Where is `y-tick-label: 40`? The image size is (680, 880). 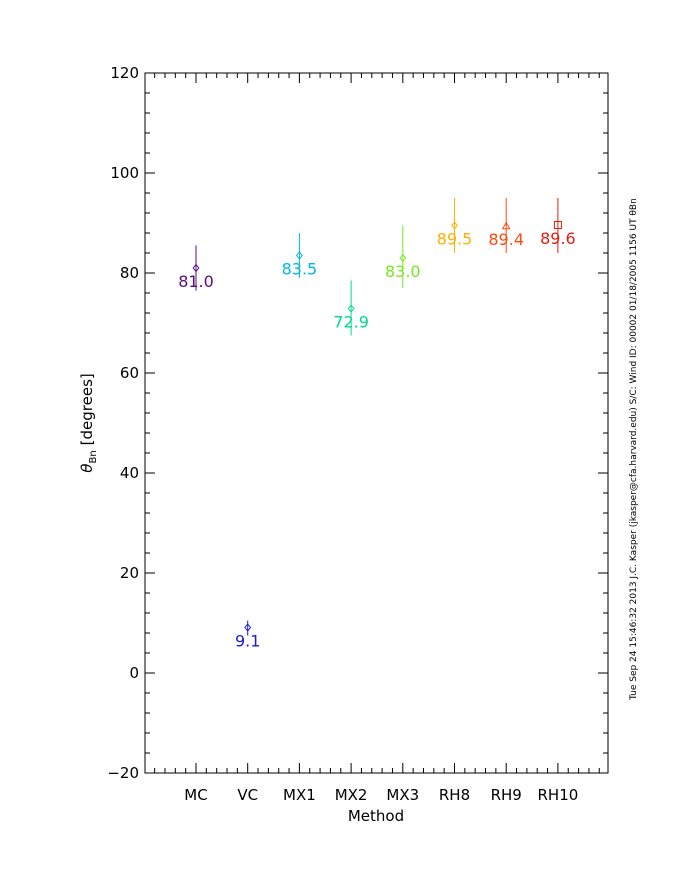 y-tick-label: 40 is located at coordinates (129, 473).